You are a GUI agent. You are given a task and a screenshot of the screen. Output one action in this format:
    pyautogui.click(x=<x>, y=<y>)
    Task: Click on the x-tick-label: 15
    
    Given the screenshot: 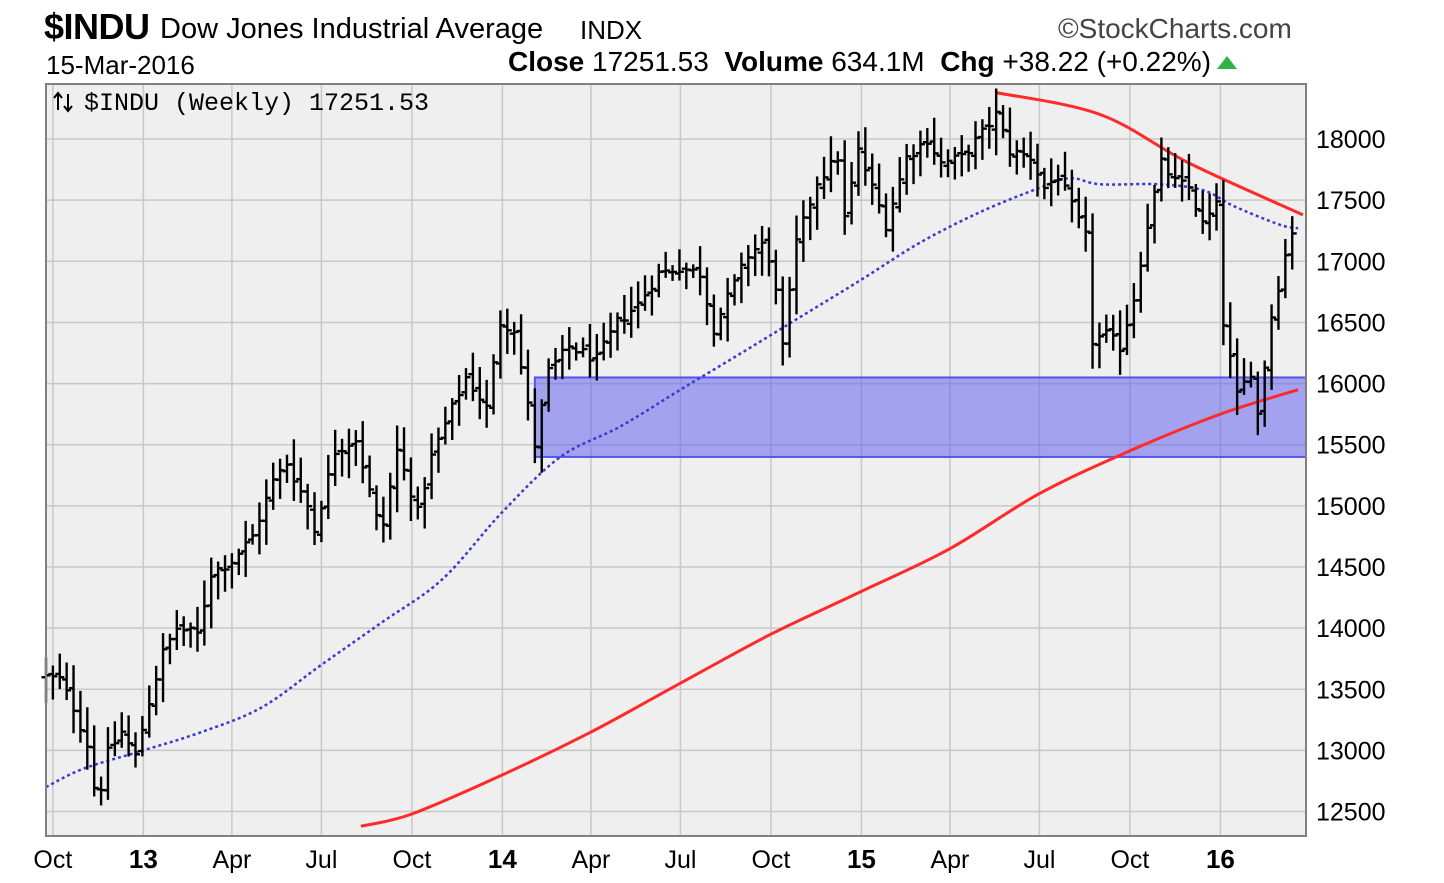 What is the action you would take?
    pyautogui.click(x=861, y=859)
    